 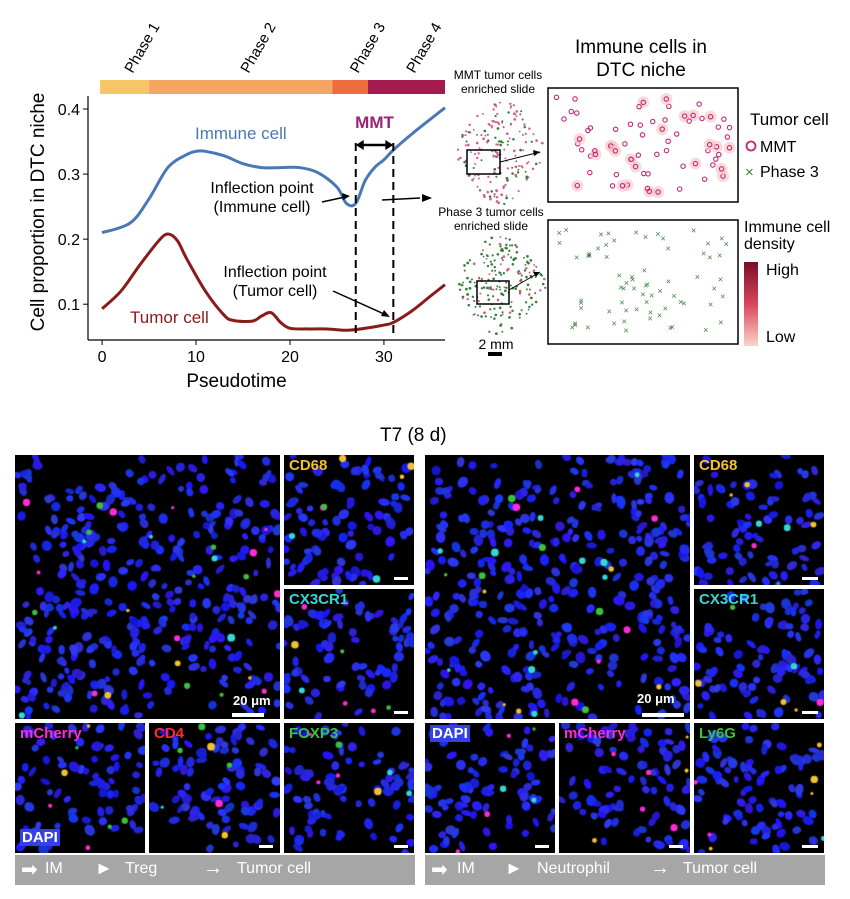 I want to click on neutrophil-arrowhead-icon: ►, so click(x=514, y=868).